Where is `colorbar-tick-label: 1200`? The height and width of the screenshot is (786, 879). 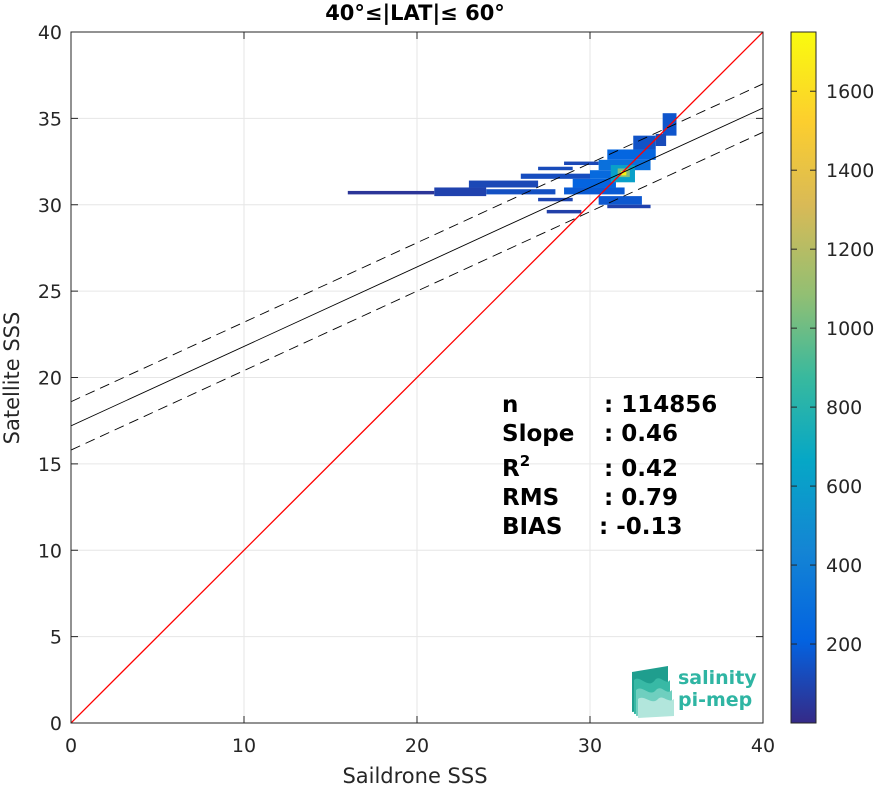 colorbar-tick-label: 1200 is located at coordinates (850, 250).